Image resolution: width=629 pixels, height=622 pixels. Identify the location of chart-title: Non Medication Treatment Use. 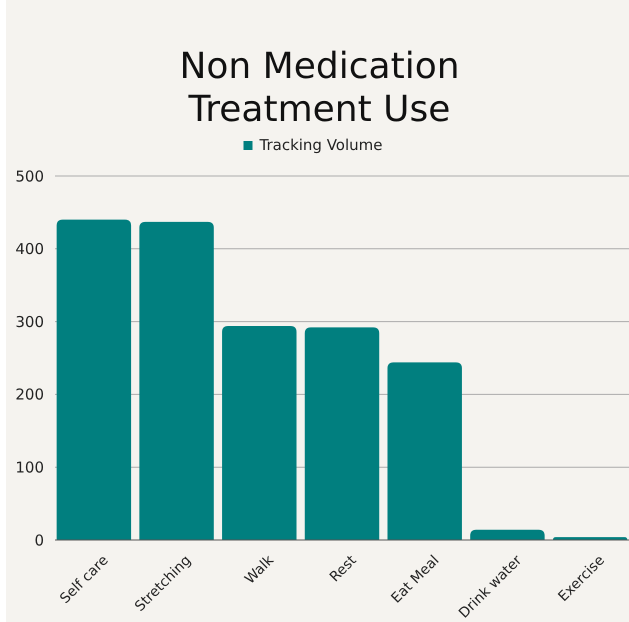
(319, 88).